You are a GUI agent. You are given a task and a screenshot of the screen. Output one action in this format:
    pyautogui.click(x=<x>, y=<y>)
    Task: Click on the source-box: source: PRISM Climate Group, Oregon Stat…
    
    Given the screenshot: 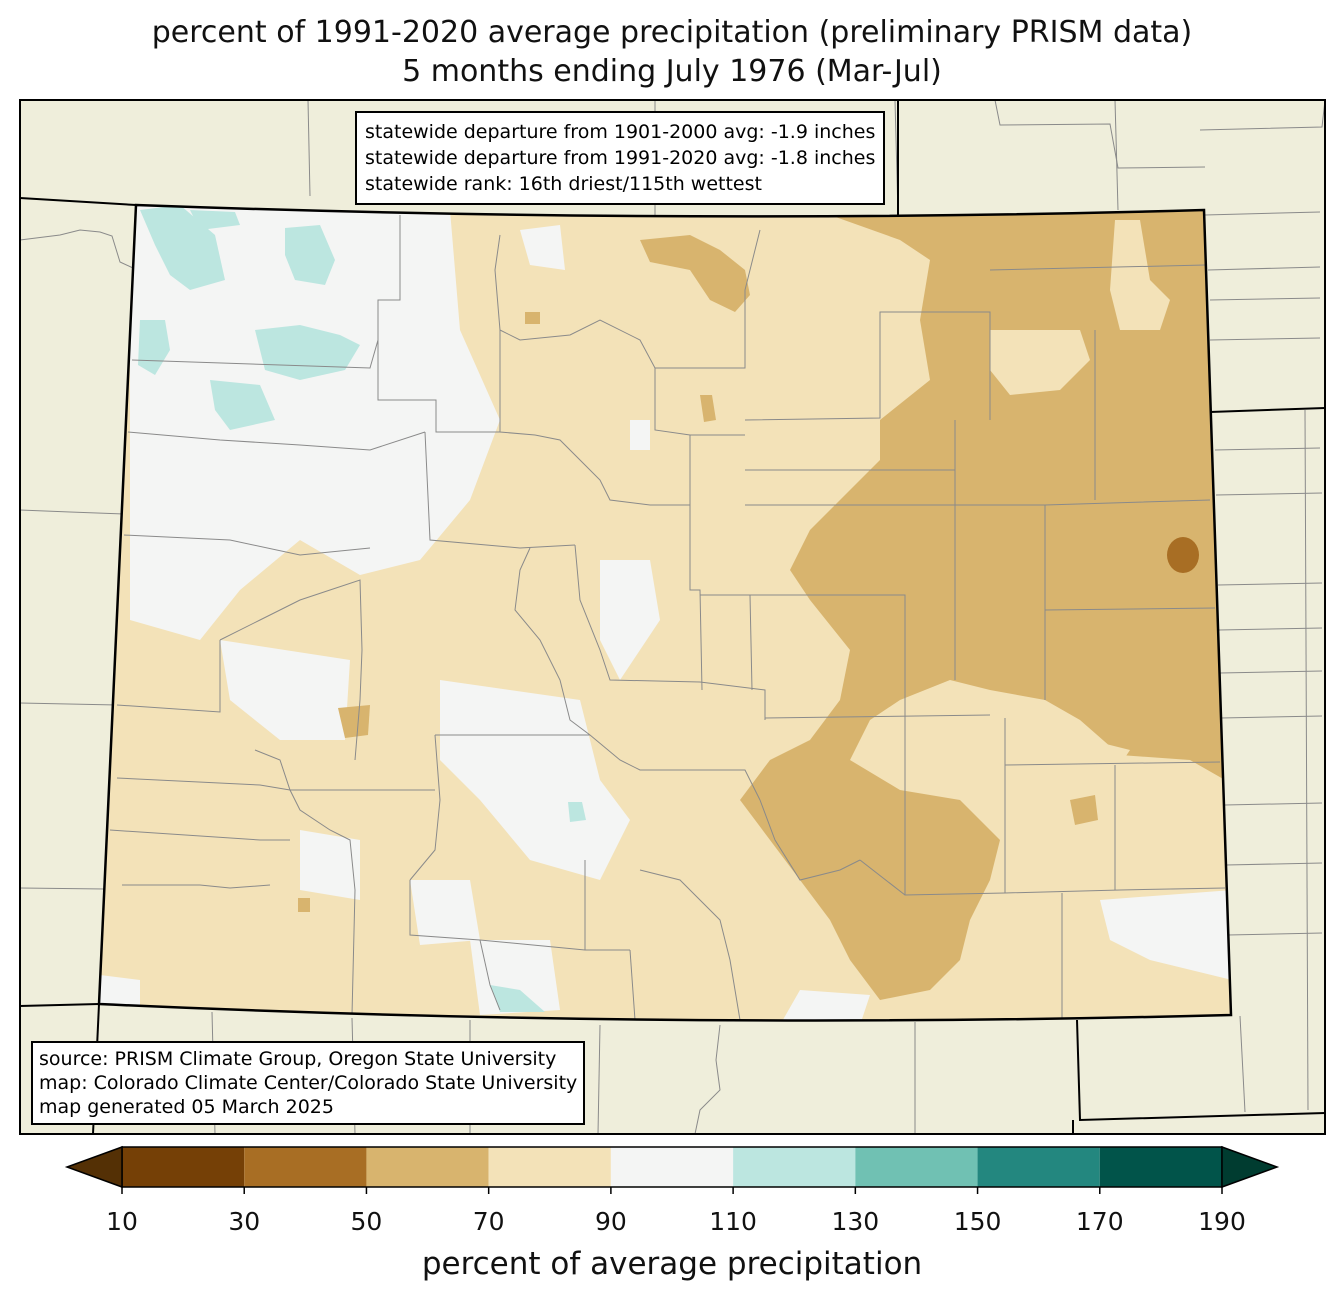 What is the action you would take?
    pyautogui.click(x=308, y=1083)
    